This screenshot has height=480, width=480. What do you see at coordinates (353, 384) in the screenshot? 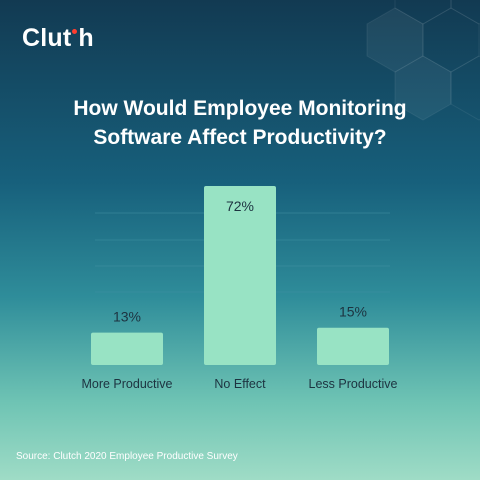
I see `category-label-2: Less Productive` at bounding box center [353, 384].